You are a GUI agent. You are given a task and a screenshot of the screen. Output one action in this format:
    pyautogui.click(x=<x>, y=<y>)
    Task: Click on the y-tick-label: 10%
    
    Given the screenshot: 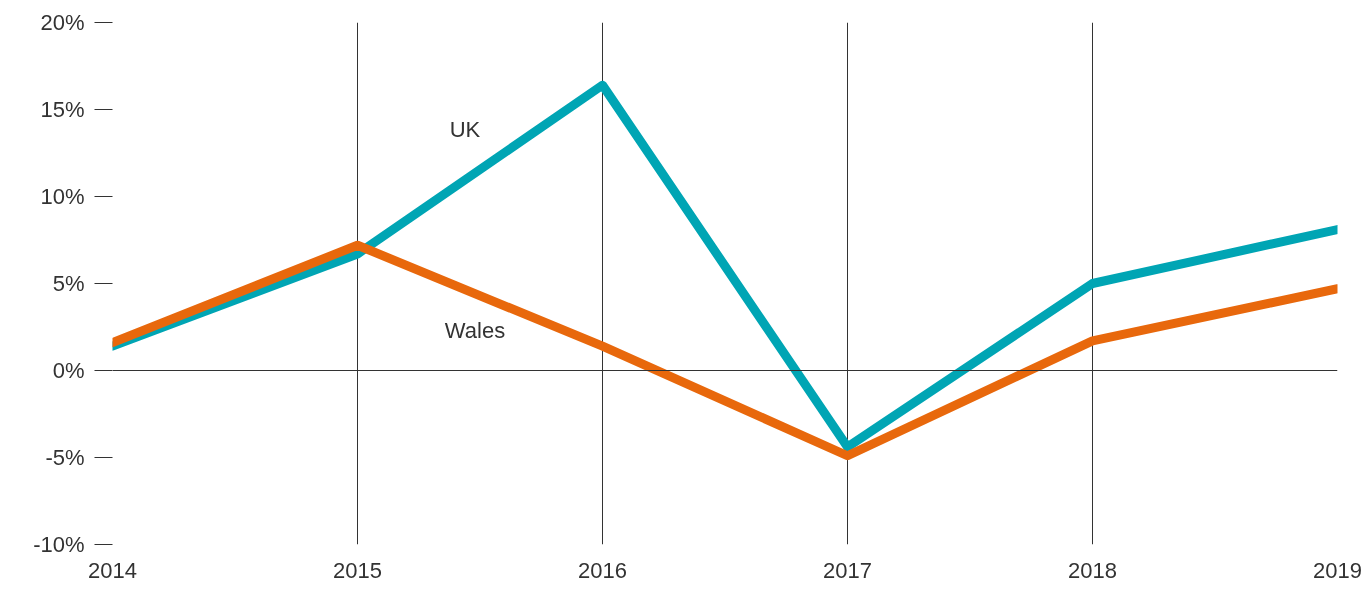 What is the action you would take?
    pyautogui.click(x=62, y=196)
    